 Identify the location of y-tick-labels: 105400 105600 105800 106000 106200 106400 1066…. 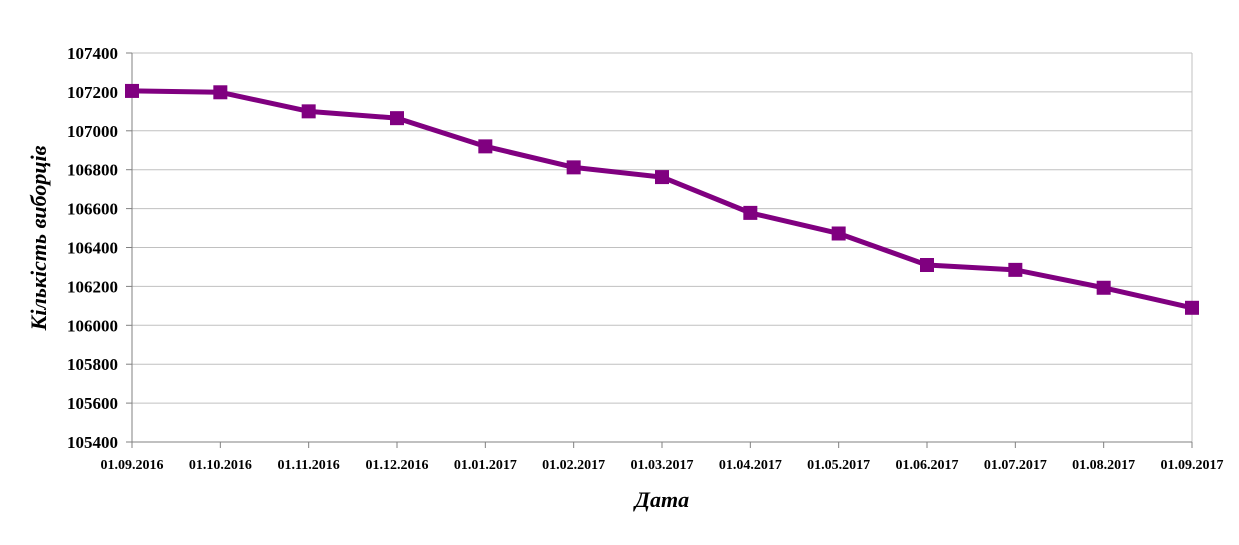
(92, 248).